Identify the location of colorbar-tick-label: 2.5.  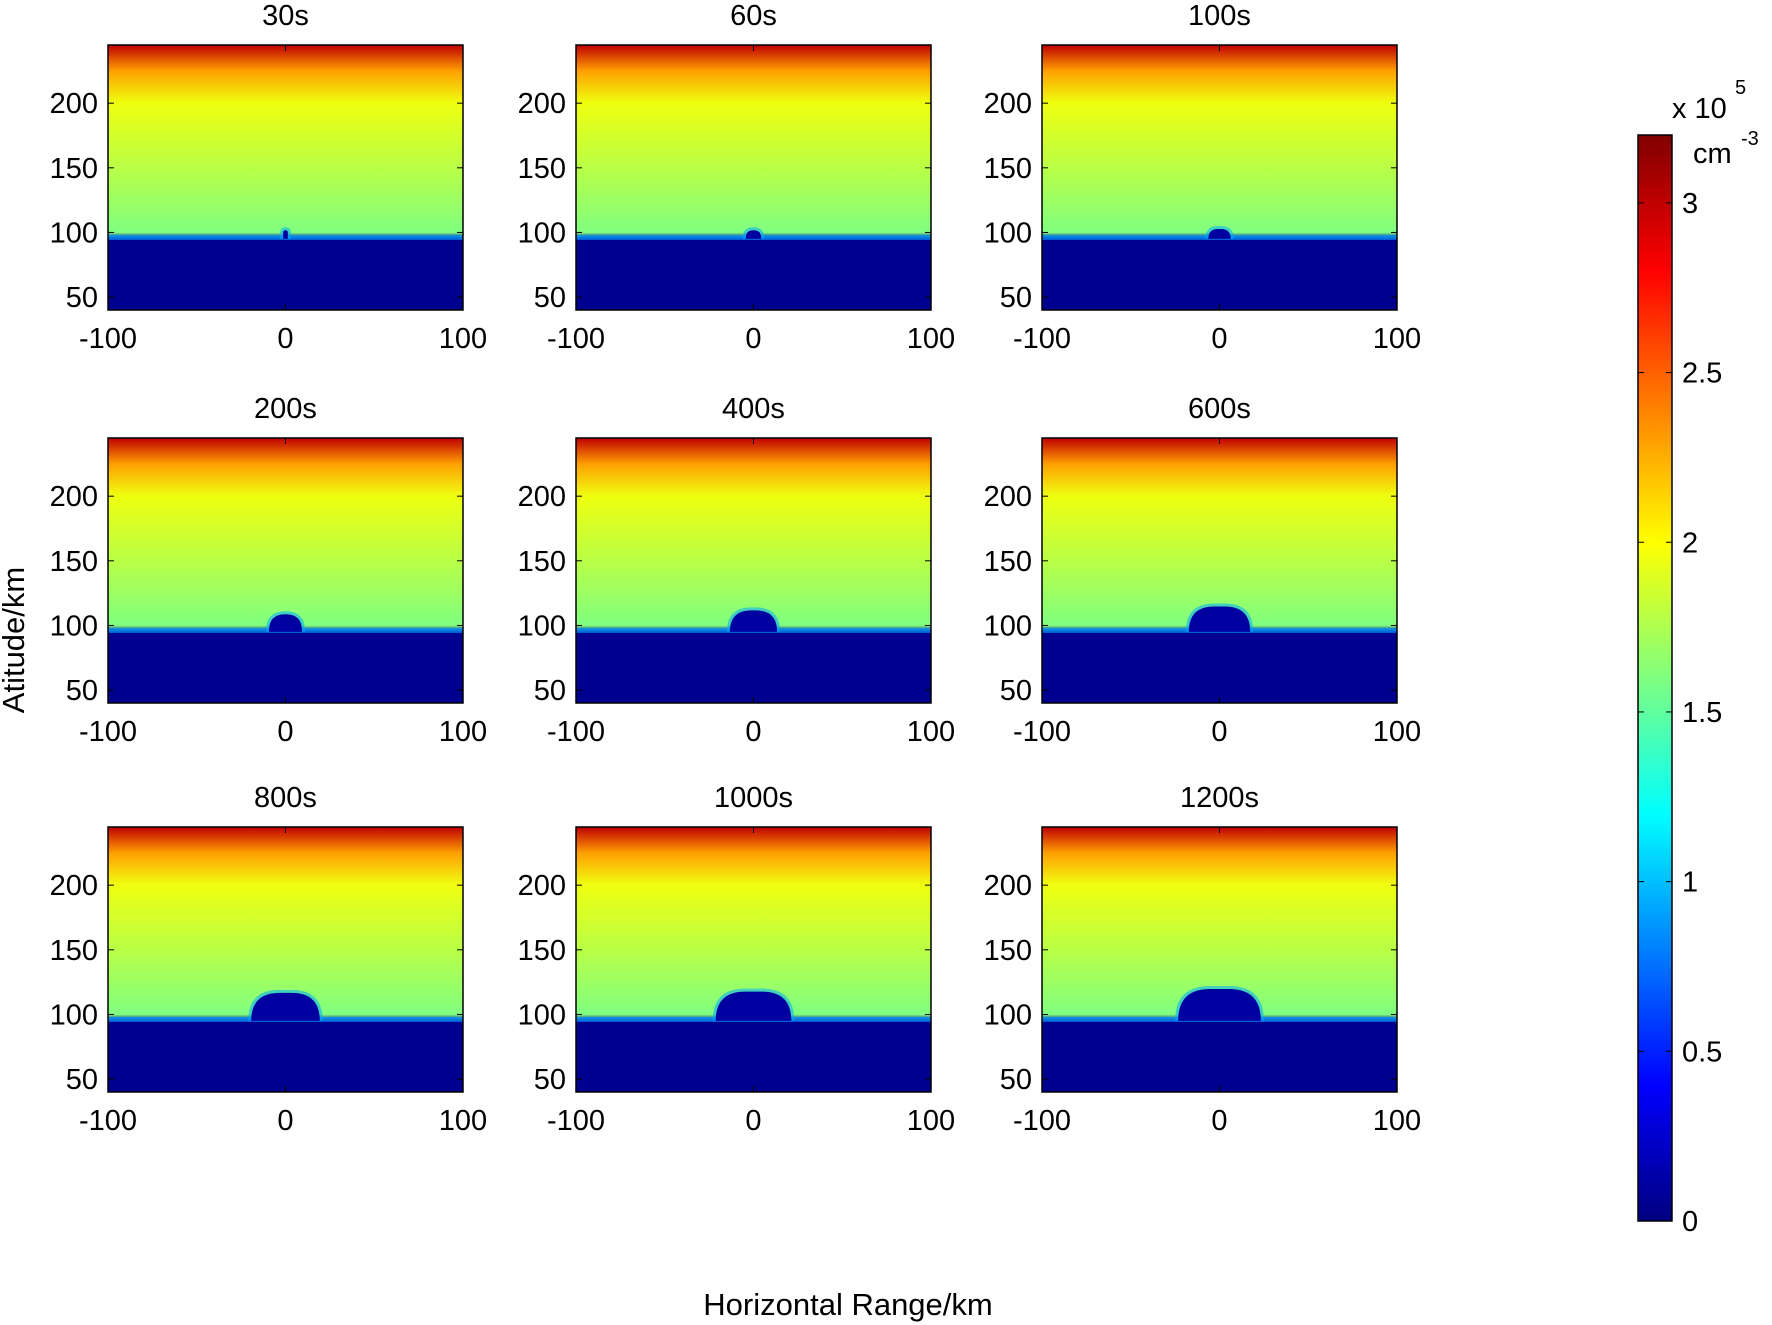
(1702, 374).